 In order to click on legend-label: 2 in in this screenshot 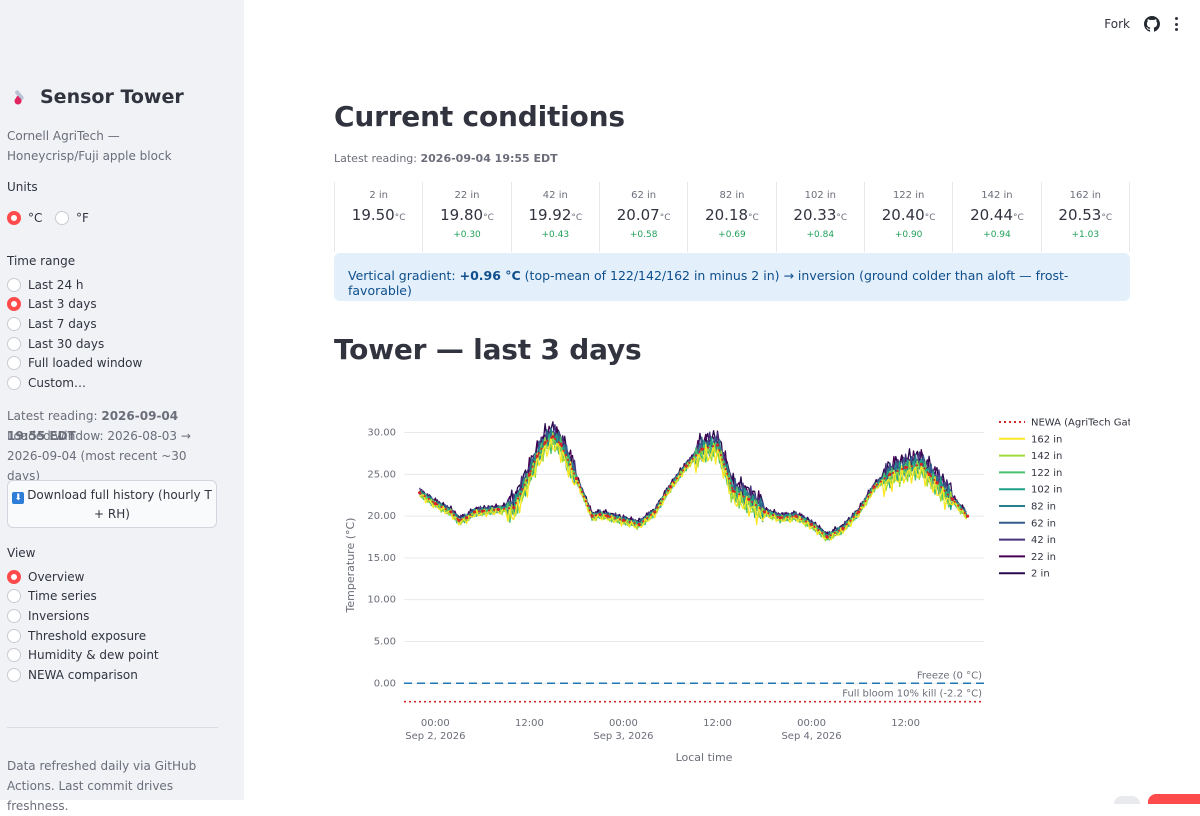, I will do `click(1040, 574)`.